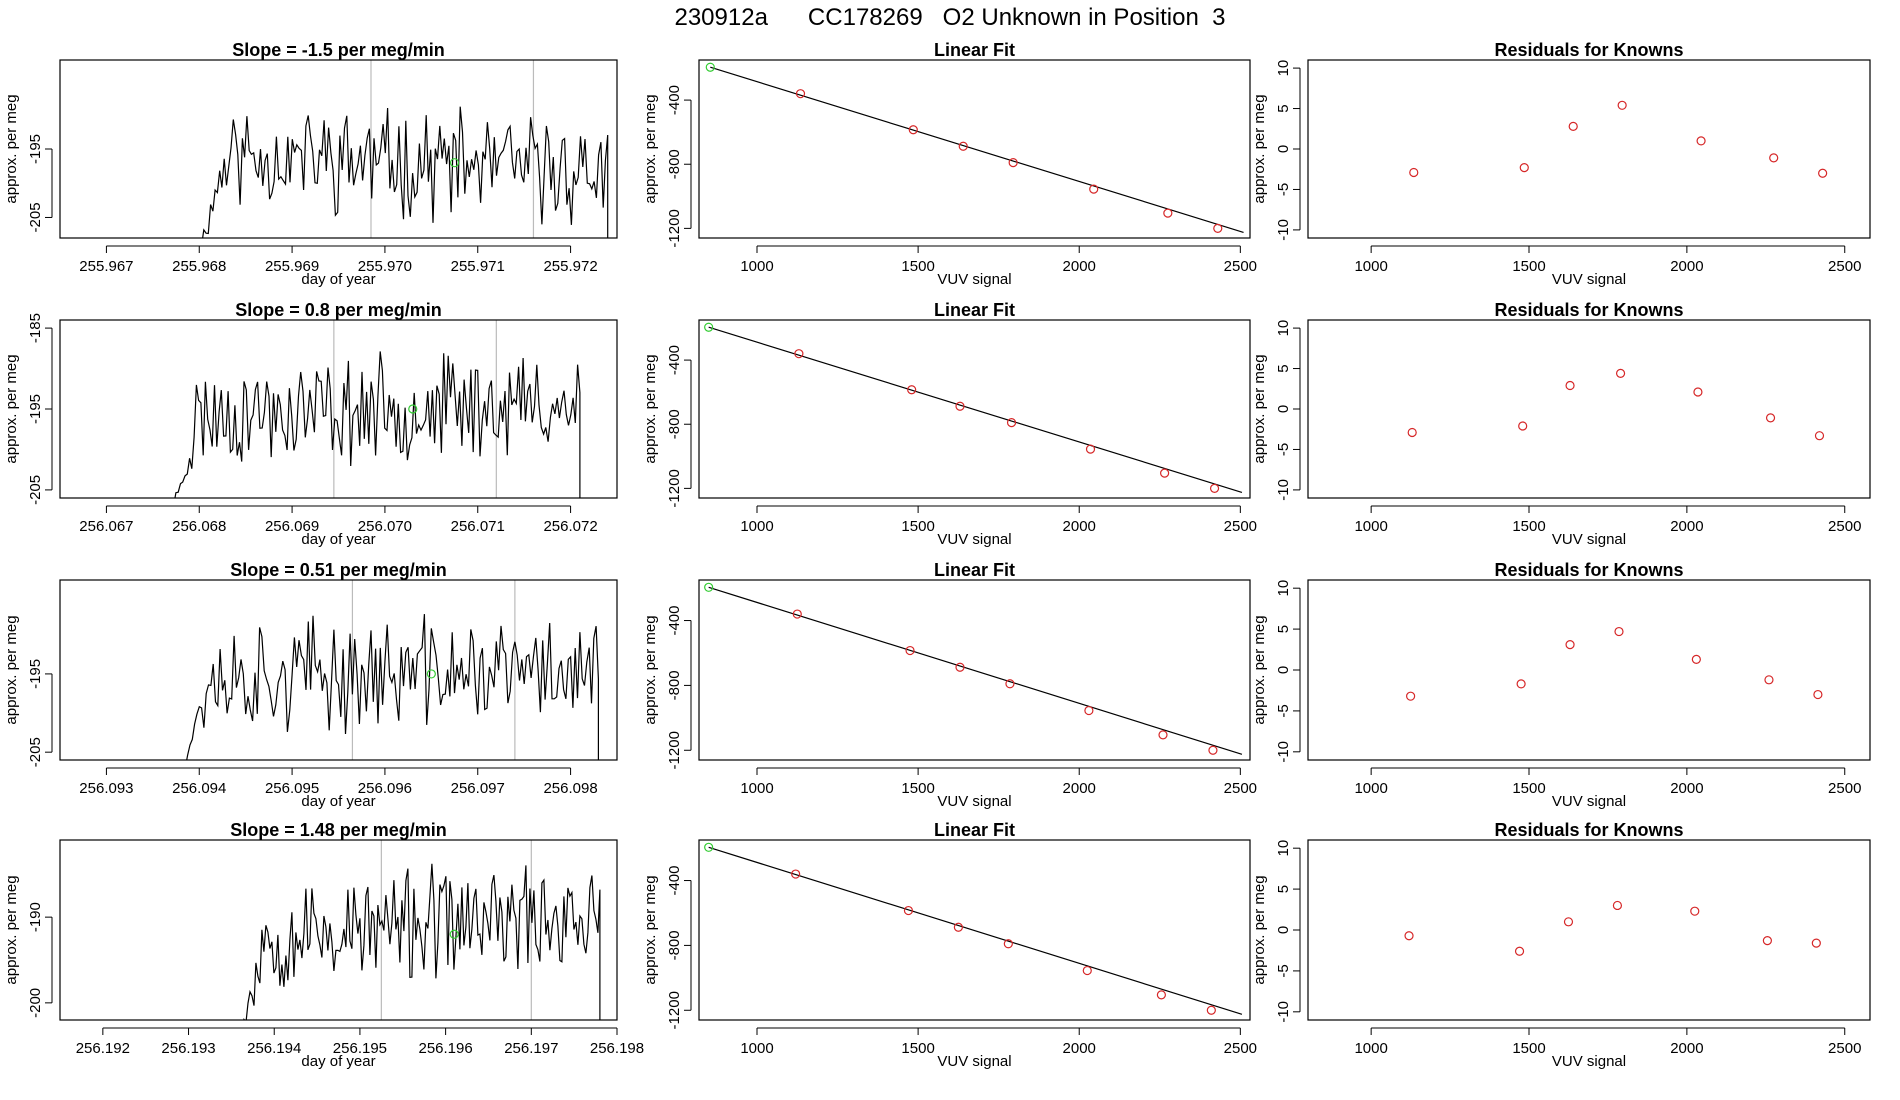 The image size is (1900, 1100). I want to click on panel-title: Slope = -1.5 per meg/min, so click(338, 50).